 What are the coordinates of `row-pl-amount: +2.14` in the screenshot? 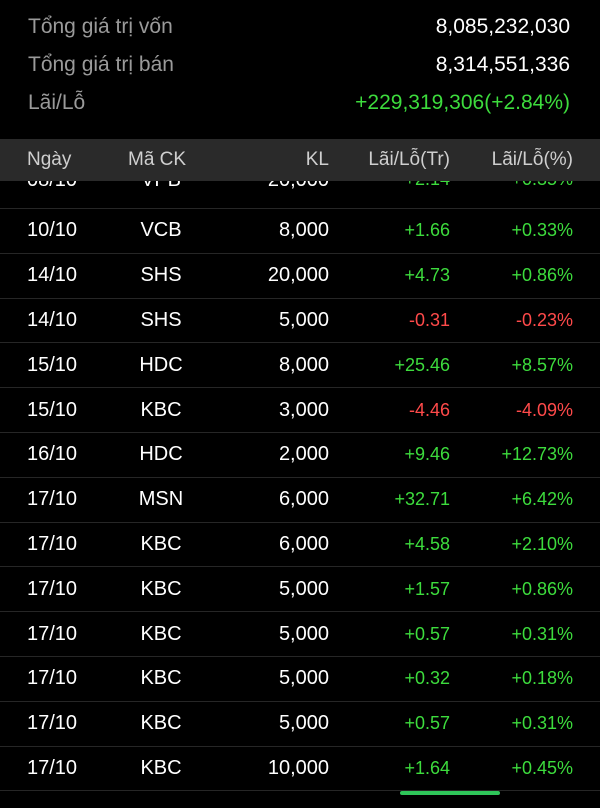 It's located at (427, 185).